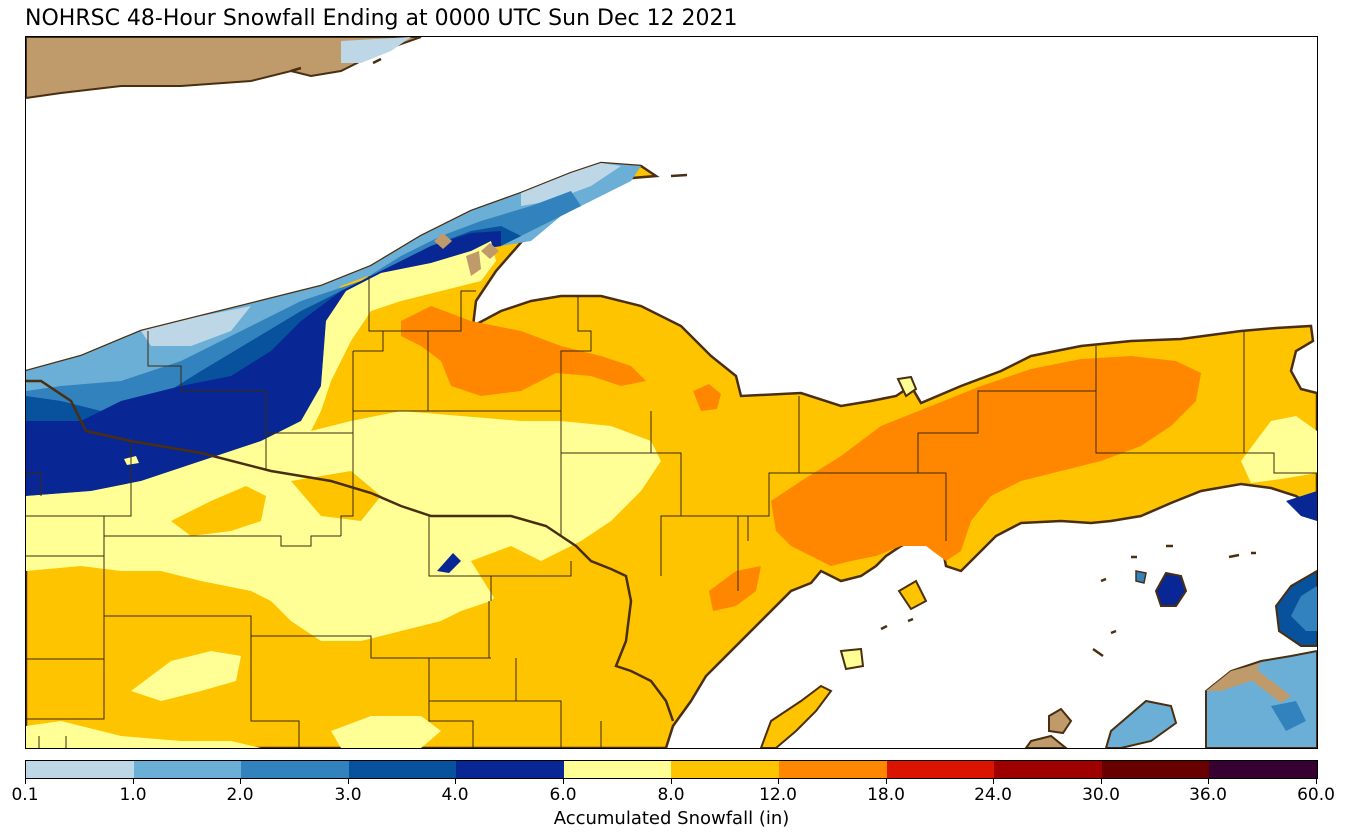 The image size is (1348, 840). I want to click on colorbar-tick-label: 3.0, so click(348, 795).